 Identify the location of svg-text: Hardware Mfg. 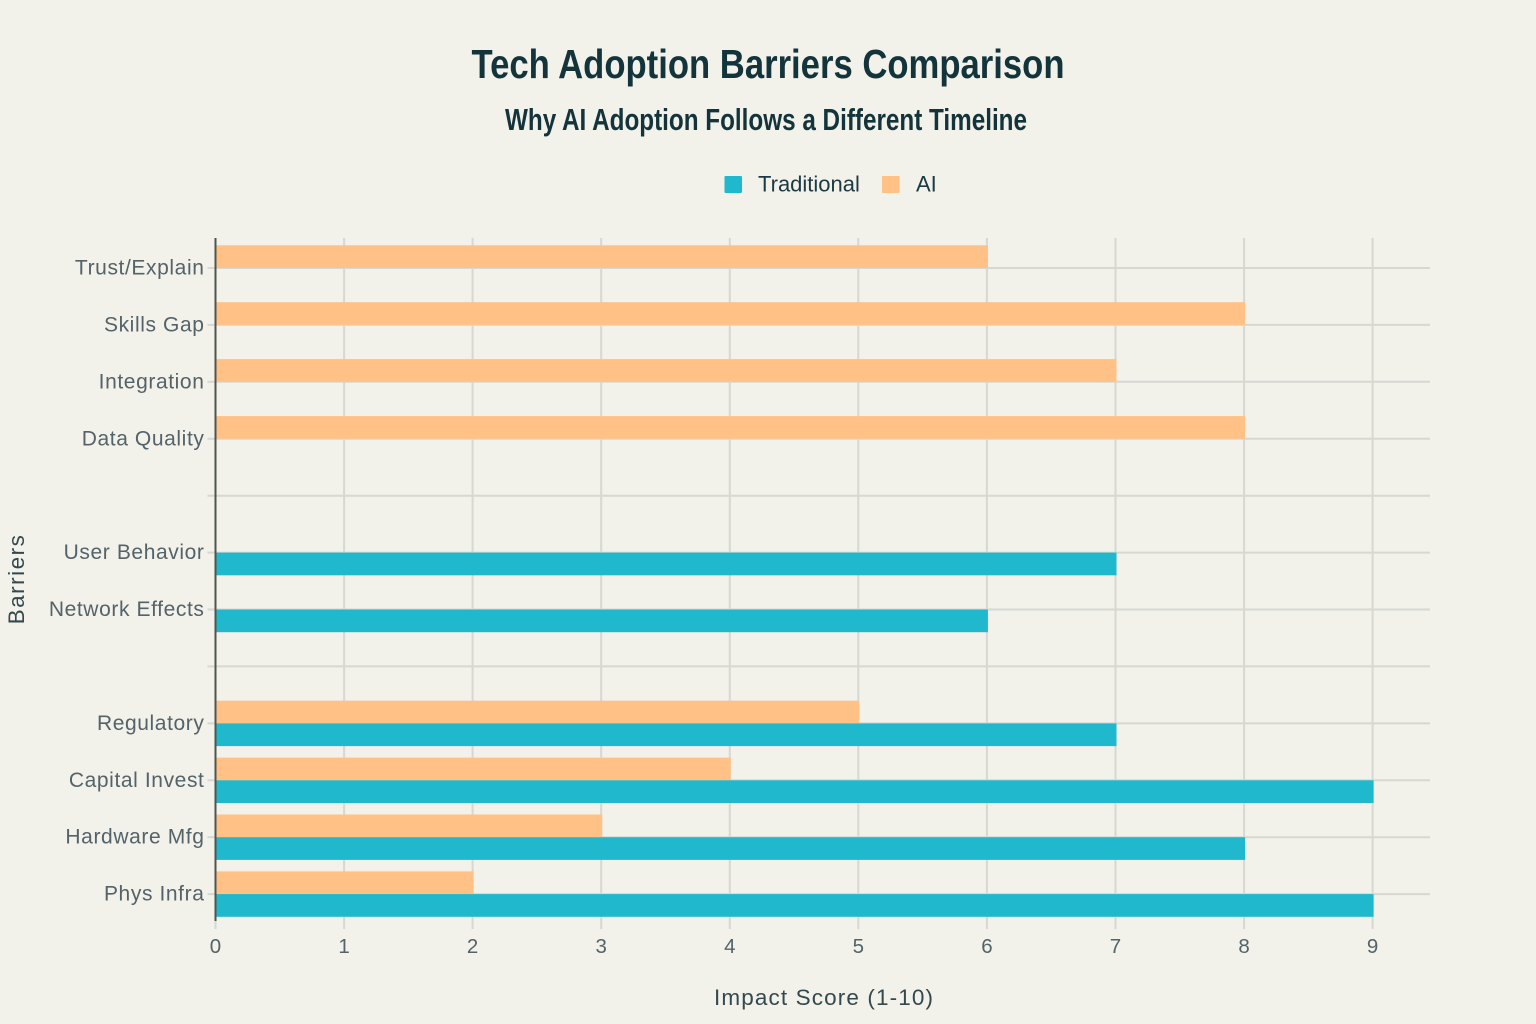
(134, 837).